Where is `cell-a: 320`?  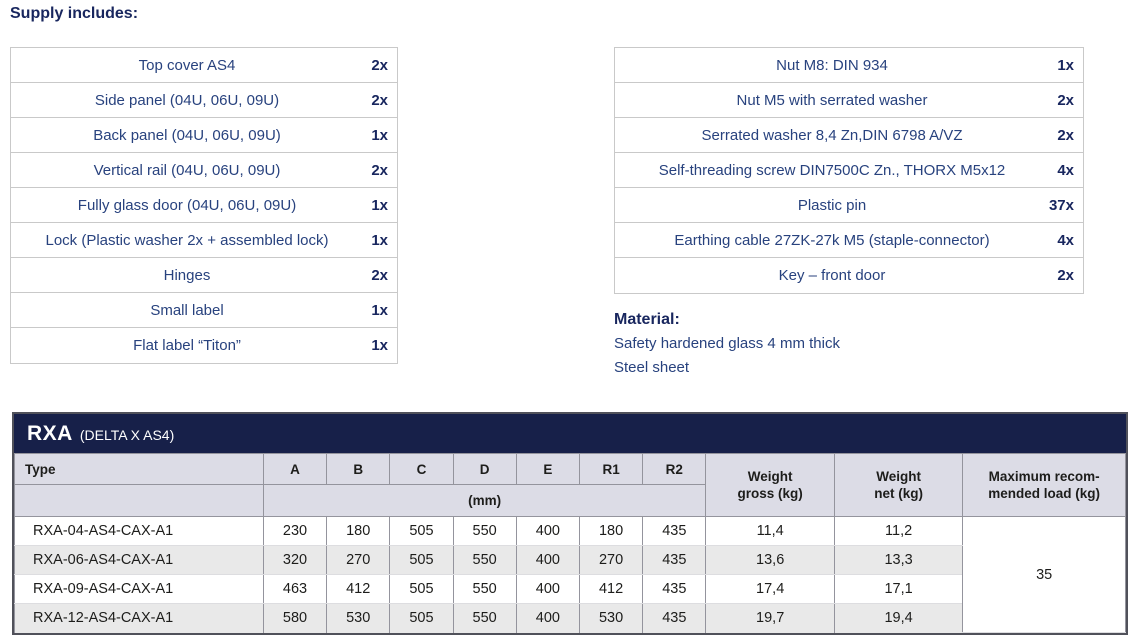
cell-a: 320 is located at coordinates (295, 560).